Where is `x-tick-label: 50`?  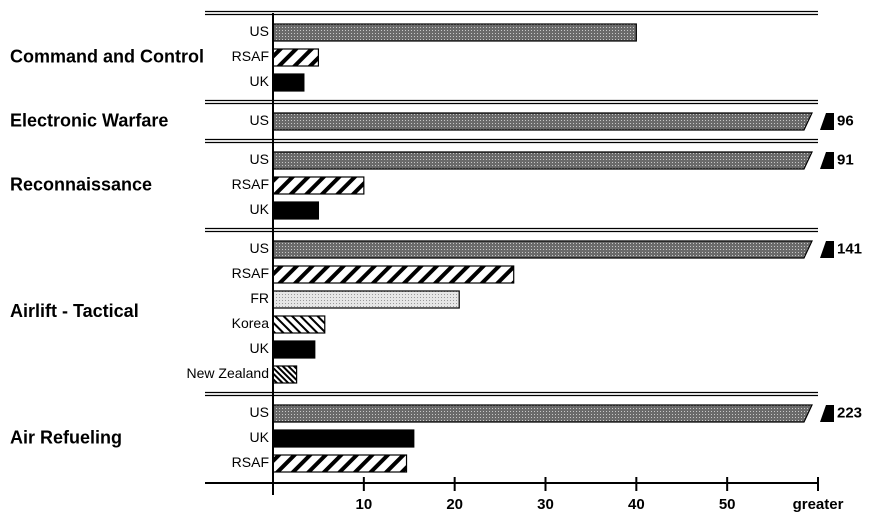
x-tick-label: 50 is located at coordinates (727, 504).